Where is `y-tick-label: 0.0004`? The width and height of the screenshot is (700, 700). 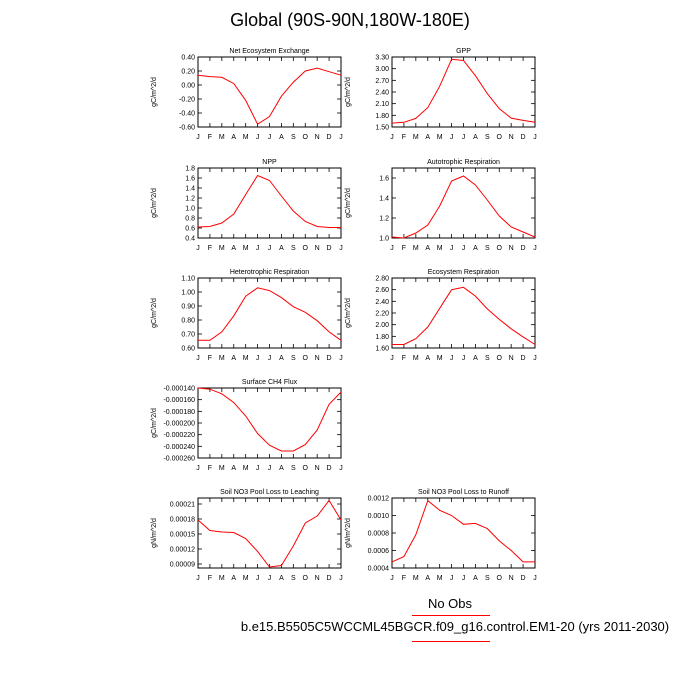 y-tick-label: 0.0004 is located at coordinates (379, 569).